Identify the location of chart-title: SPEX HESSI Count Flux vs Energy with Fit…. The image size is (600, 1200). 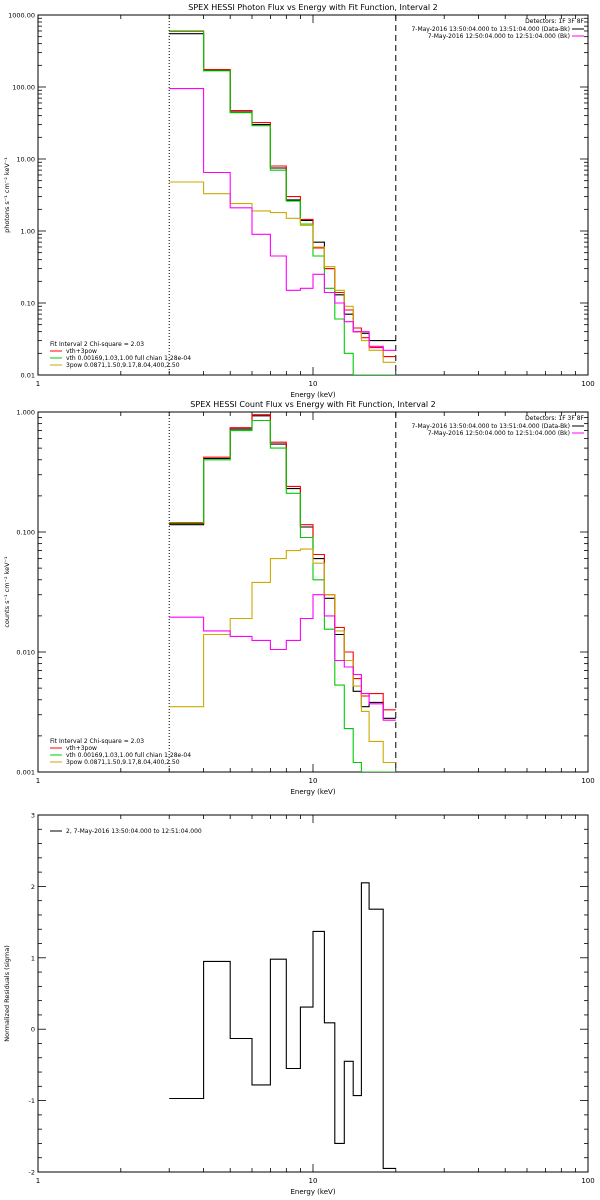
(312, 404).